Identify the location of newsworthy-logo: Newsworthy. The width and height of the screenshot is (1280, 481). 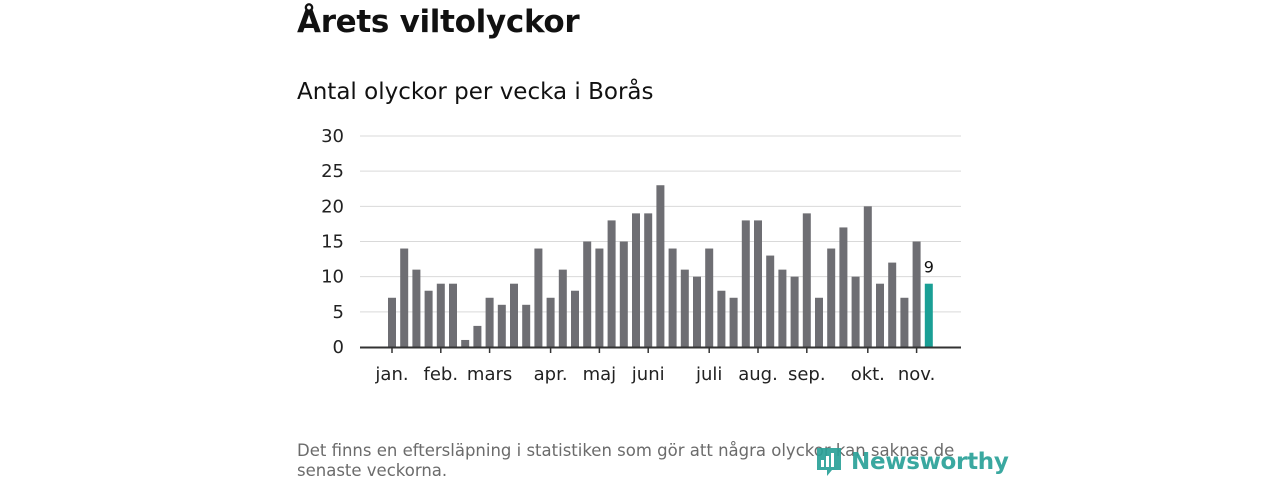
(912, 462).